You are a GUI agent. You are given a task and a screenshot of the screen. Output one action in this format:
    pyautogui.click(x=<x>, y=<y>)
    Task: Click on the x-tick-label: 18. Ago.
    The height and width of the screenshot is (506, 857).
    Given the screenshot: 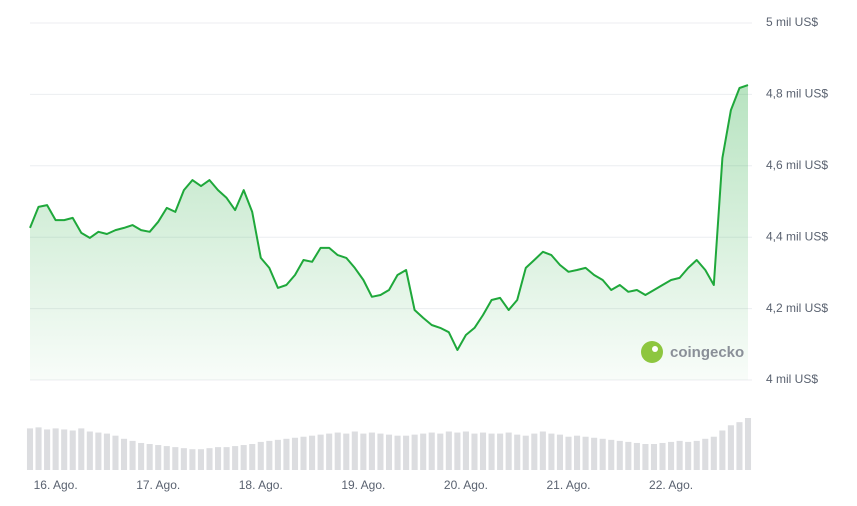 What is the action you would take?
    pyautogui.click(x=261, y=485)
    